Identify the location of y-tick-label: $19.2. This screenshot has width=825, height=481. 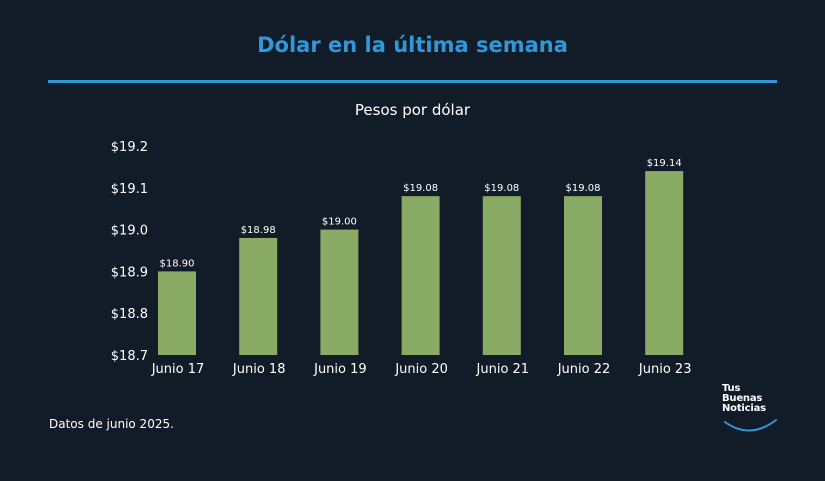
(129, 147).